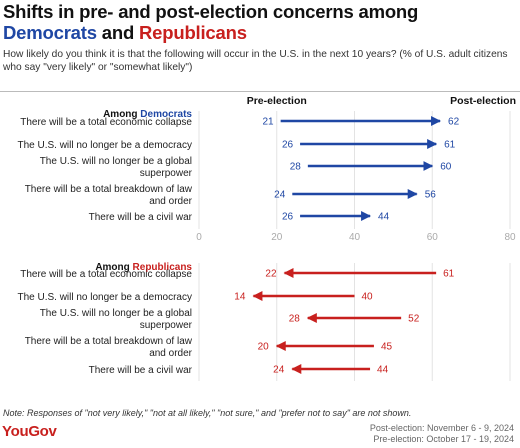 The image size is (520, 448). Describe the element at coordinates (449, 274) in the screenshot. I see `pre-value-label: 61` at that location.